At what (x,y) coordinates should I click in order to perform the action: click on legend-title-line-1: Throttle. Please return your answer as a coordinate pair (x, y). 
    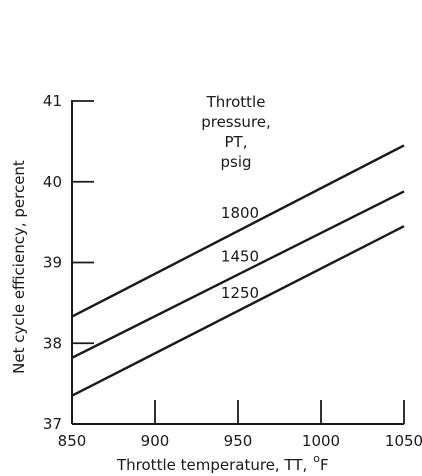
    Looking at the image, I should click on (236, 102).